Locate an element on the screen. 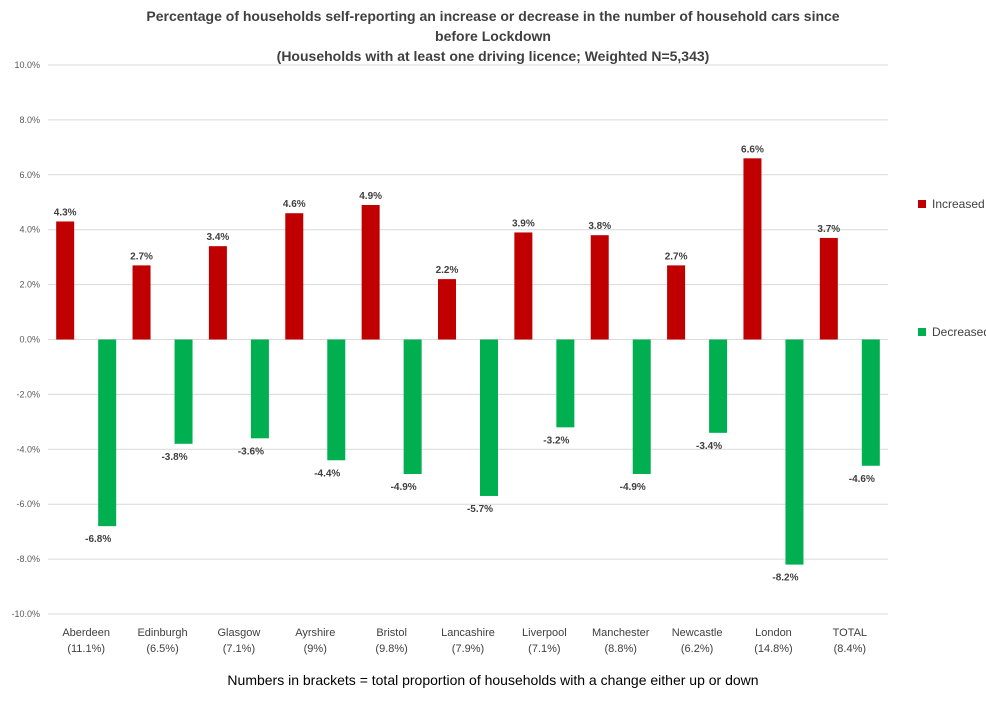 The image size is (986, 702). y-tick-label: 4.0% is located at coordinates (29, 230).